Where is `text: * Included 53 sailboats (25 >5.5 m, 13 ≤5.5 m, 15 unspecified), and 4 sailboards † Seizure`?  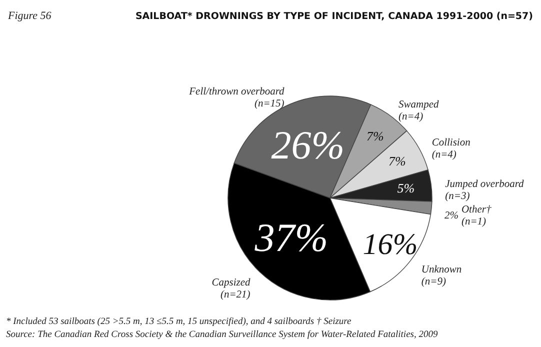 text: * Included 53 sailboats (25 >5.5 m, 13 ≤5.5 m, 15 unspecified), and 4 sailboards † Seizure is located at coordinates (179, 322).